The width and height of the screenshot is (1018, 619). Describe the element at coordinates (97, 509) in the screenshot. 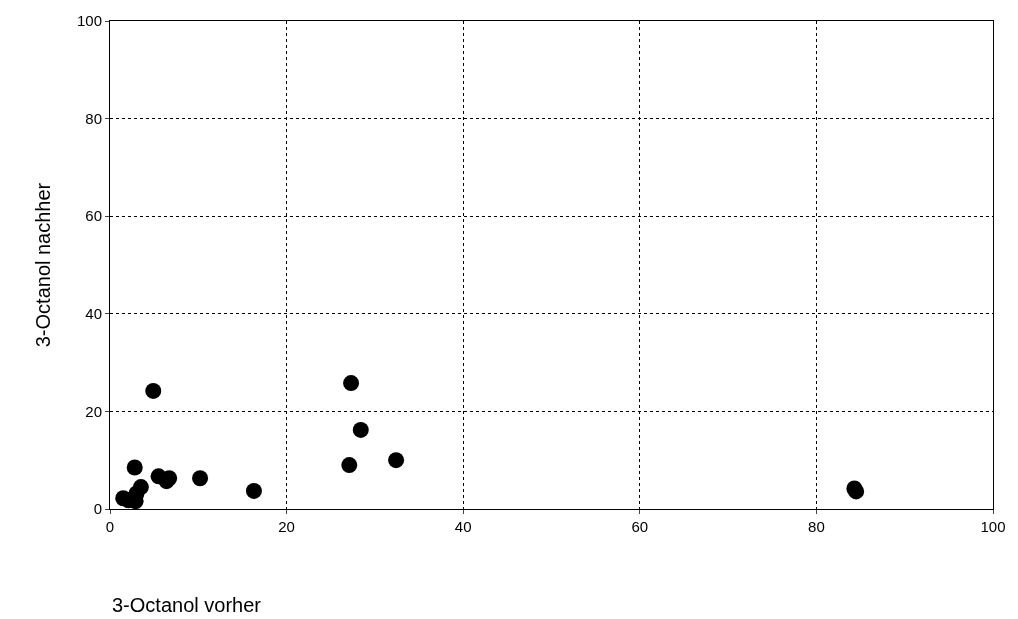

I see `y-tick-label: 0` at that location.